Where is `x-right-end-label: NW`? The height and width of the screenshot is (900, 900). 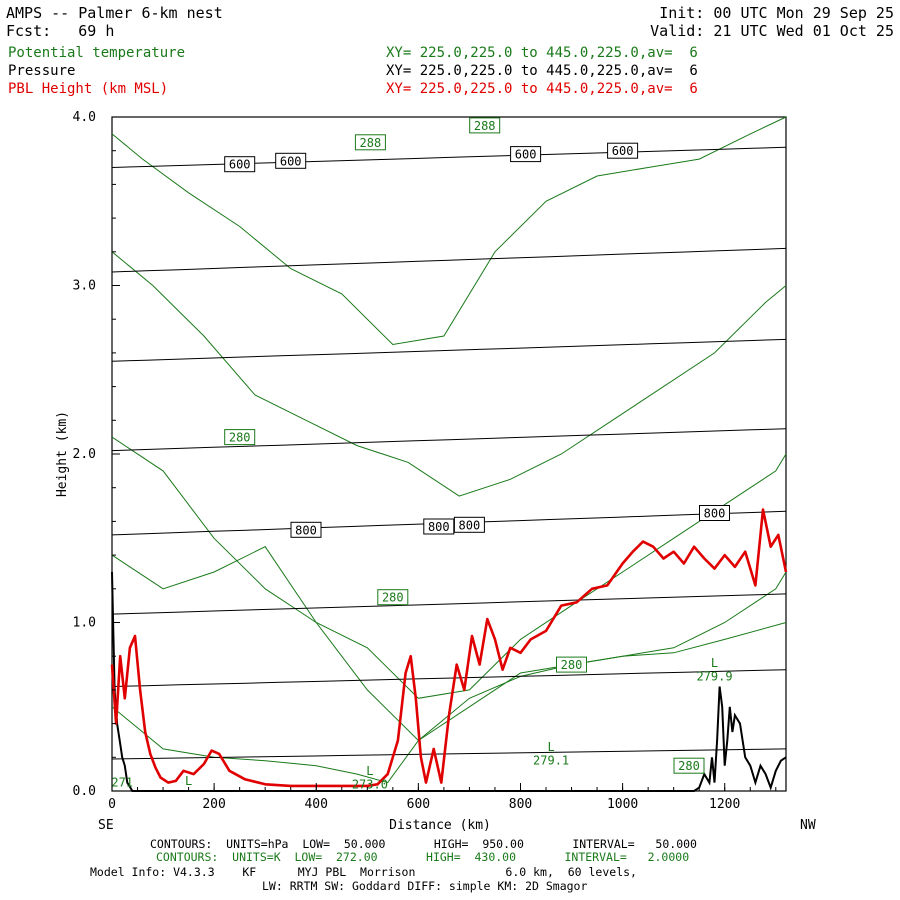
x-right-end-label: NW is located at coordinates (808, 825).